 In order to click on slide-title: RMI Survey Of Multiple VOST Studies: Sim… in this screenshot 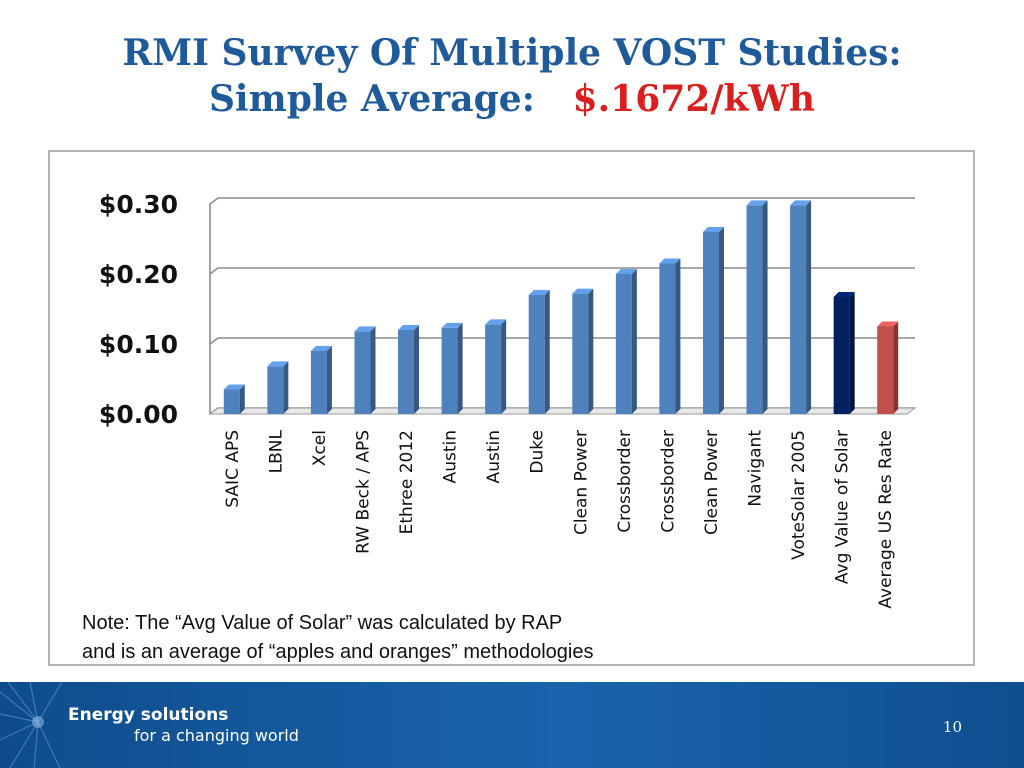, I will do `click(512, 76)`.